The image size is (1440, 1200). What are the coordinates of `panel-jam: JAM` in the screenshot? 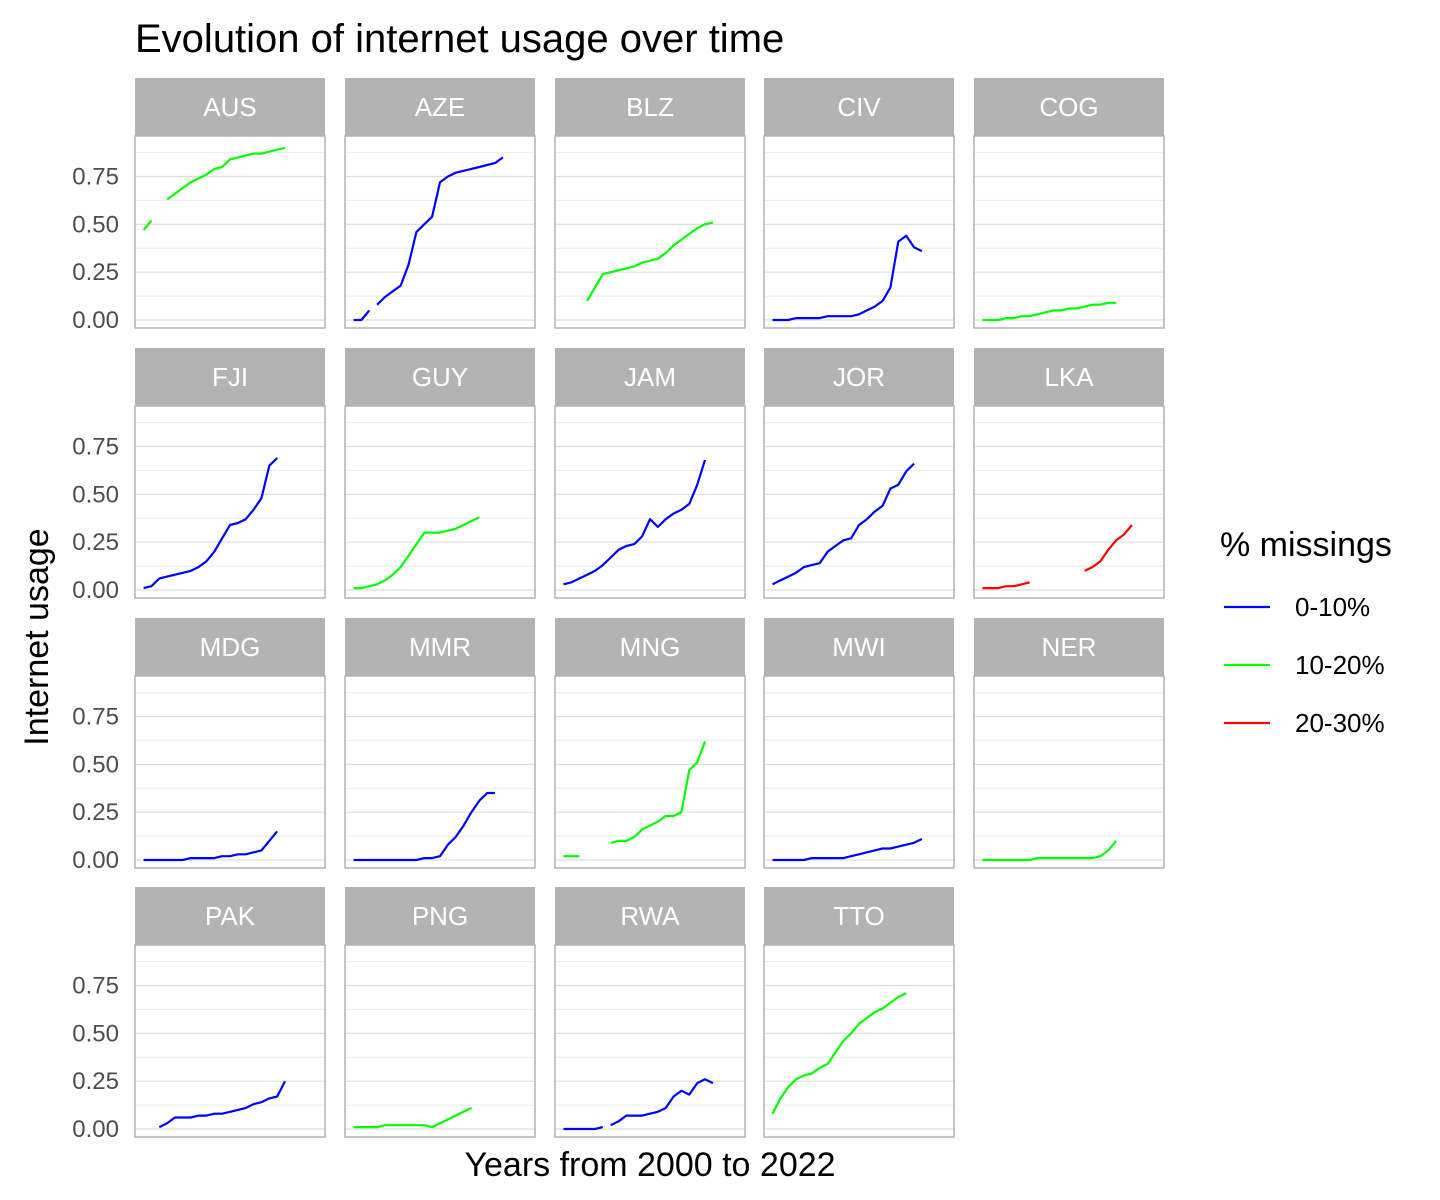 It's located at (650, 473).